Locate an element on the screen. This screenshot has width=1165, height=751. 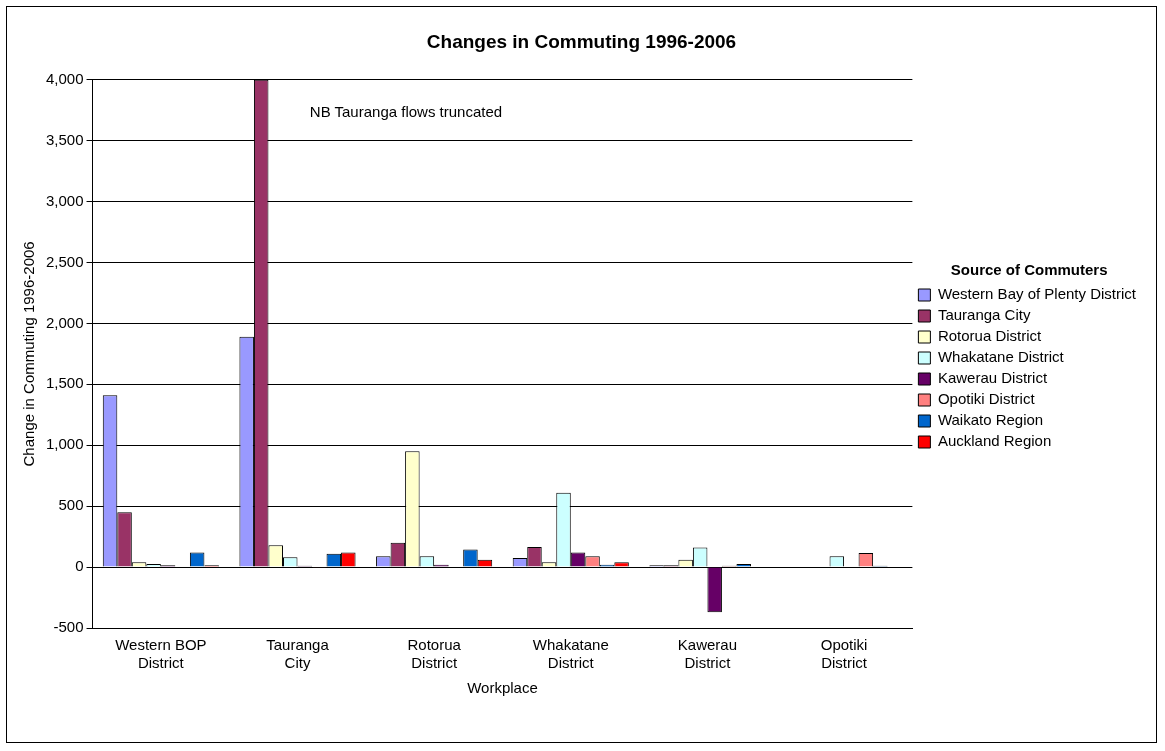
legend-label: Western Bay of Plenty District is located at coordinates (1037, 294).